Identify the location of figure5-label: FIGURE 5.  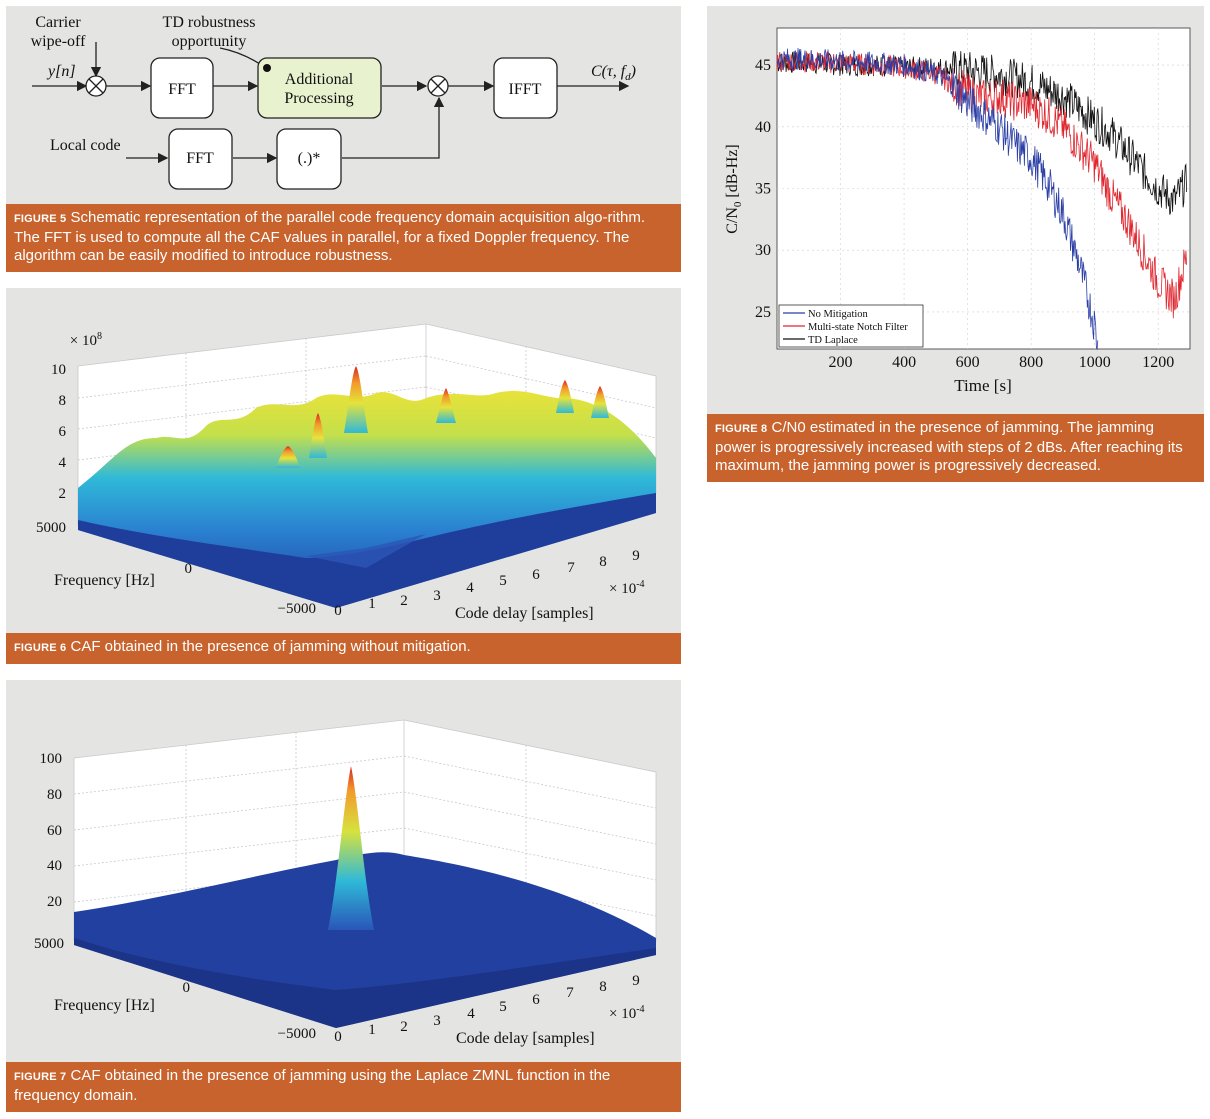
(40, 219).